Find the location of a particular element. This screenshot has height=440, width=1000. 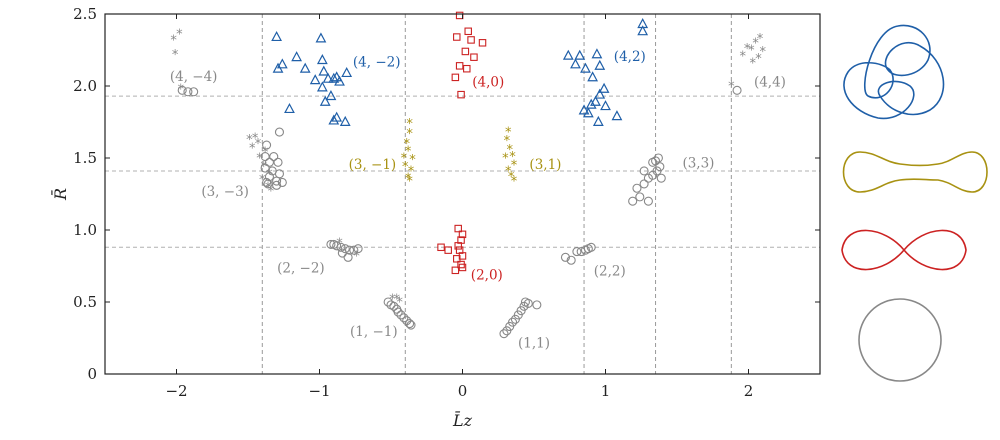

annotation-label: (4,0) is located at coordinates (488, 83).